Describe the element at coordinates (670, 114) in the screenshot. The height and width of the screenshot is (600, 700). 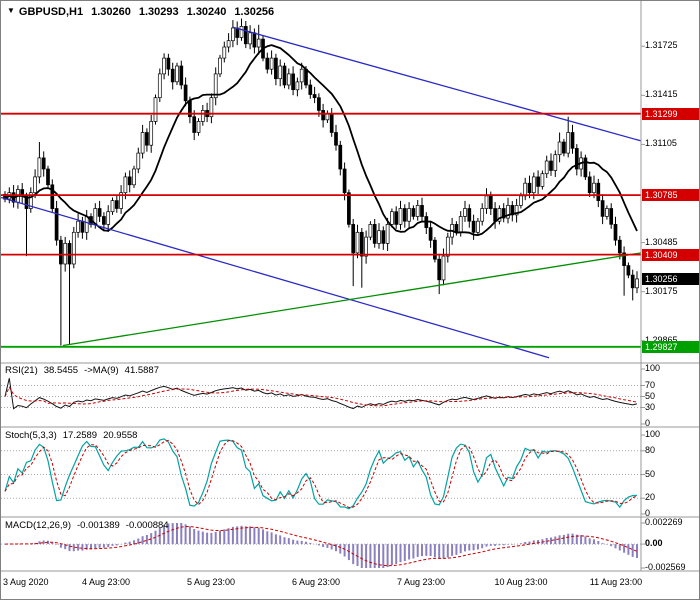
I see `level-price-label: 1.31299` at that location.